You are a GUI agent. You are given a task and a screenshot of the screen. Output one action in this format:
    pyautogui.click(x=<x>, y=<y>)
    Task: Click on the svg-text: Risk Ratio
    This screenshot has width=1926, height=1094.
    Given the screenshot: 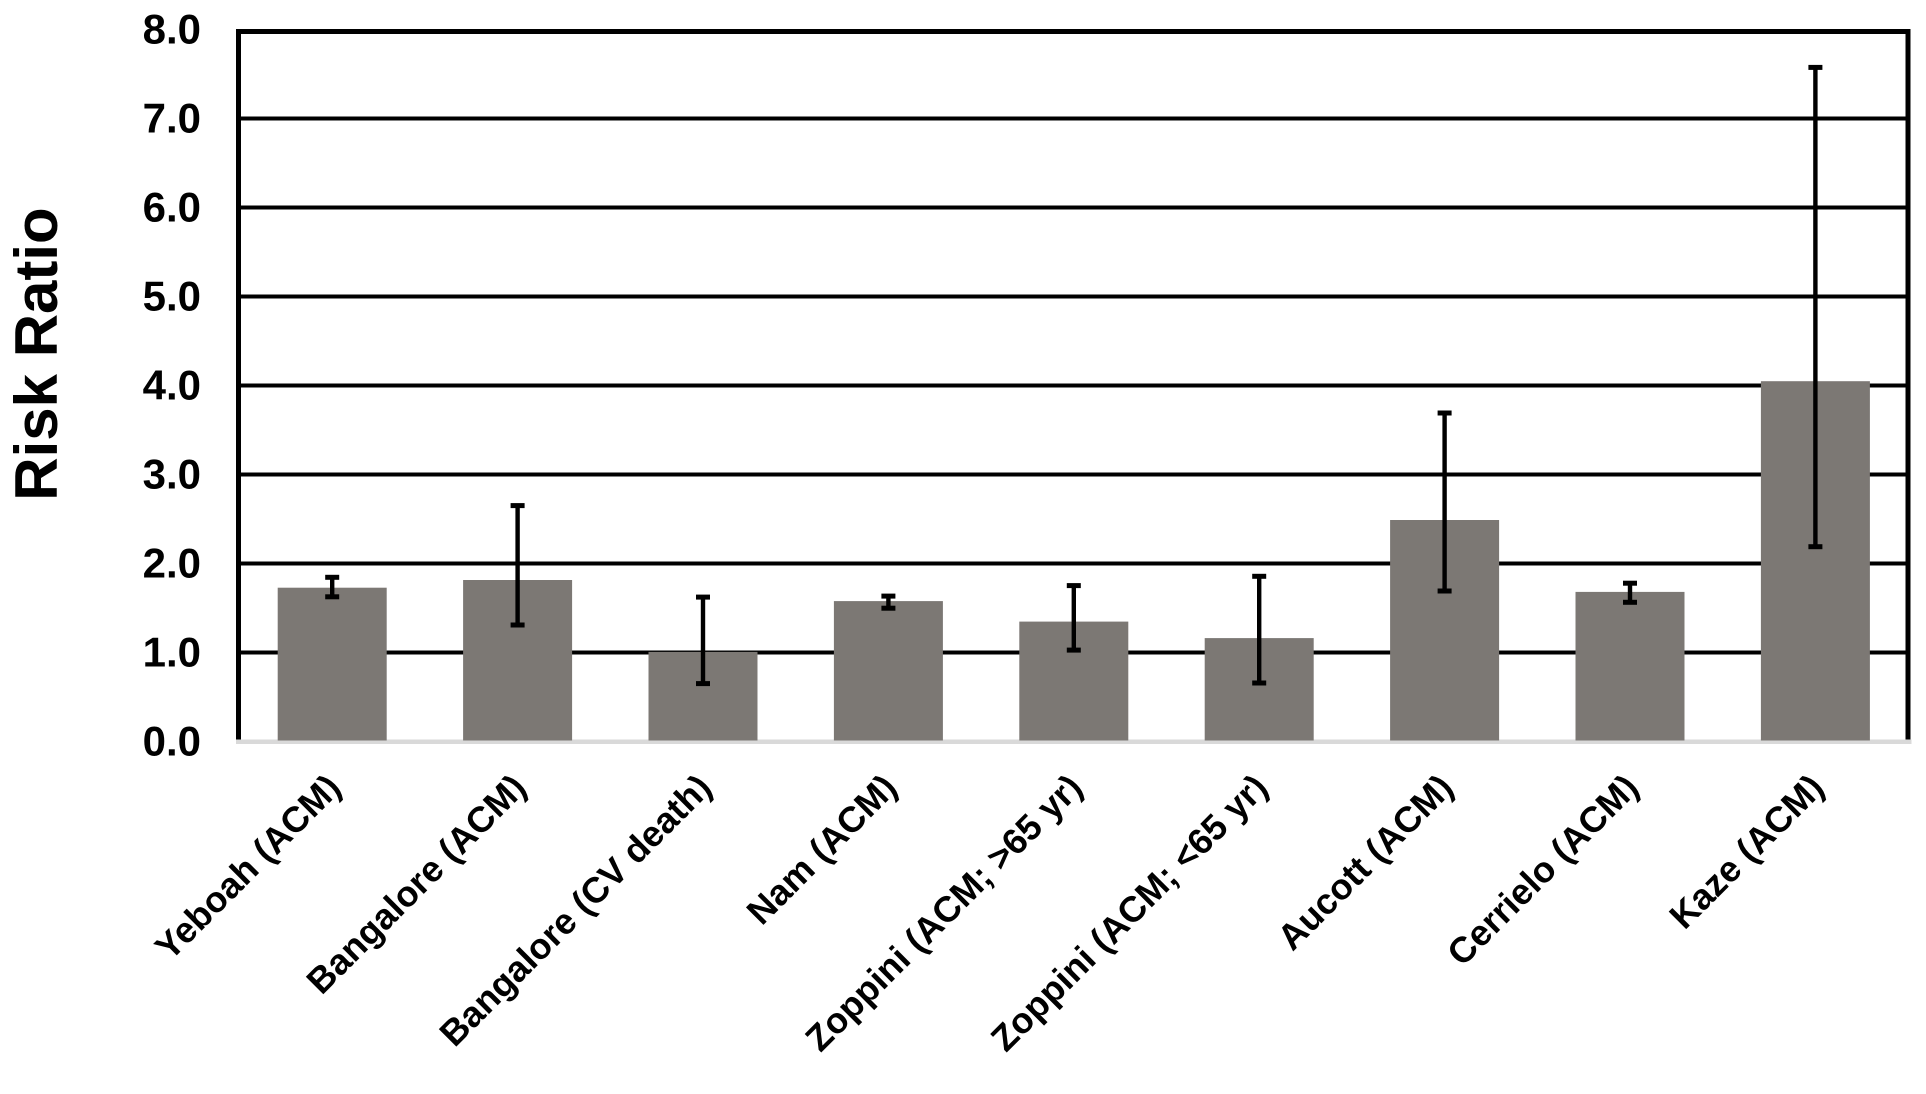 What is the action you would take?
    pyautogui.click(x=36, y=353)
    